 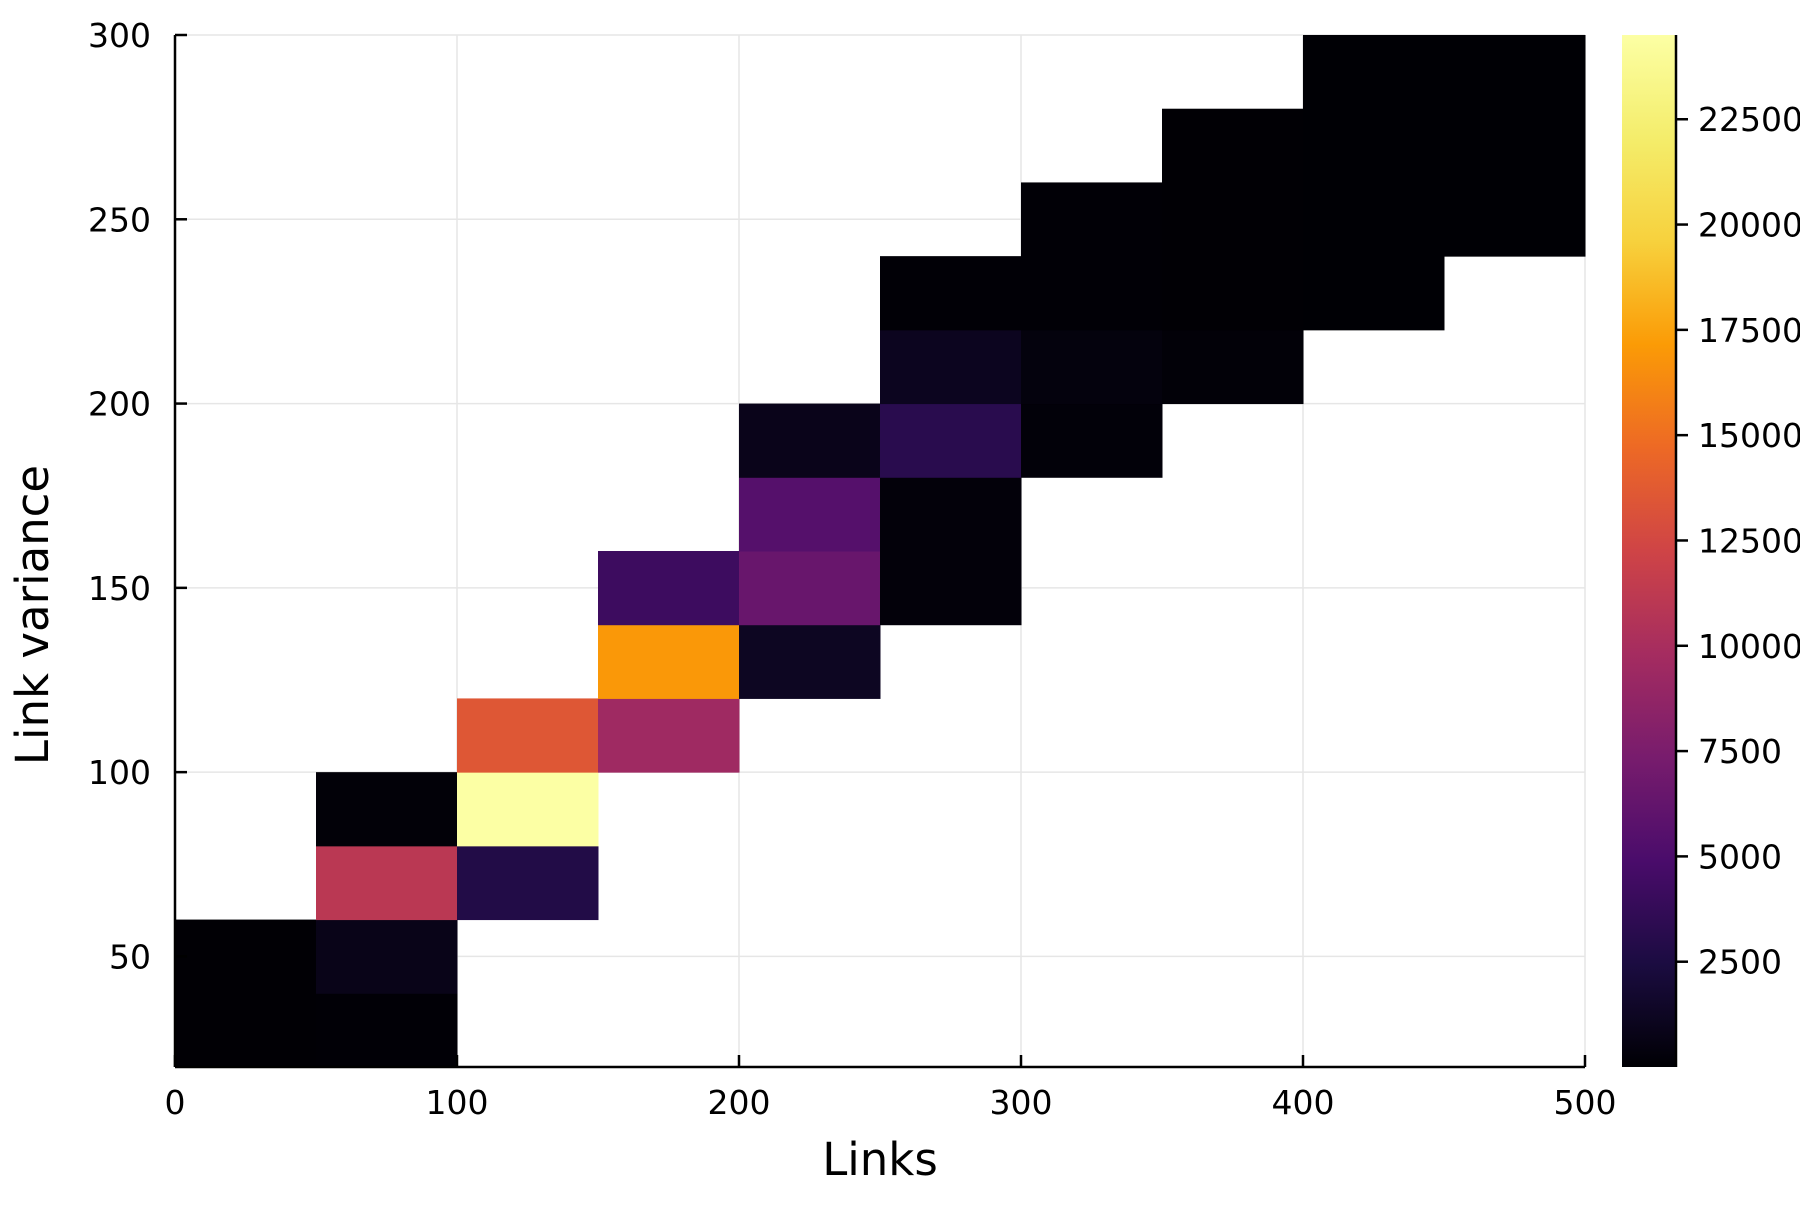 I want to click on colorbar-tick-label: 2500, so click(x=1740, y=962).